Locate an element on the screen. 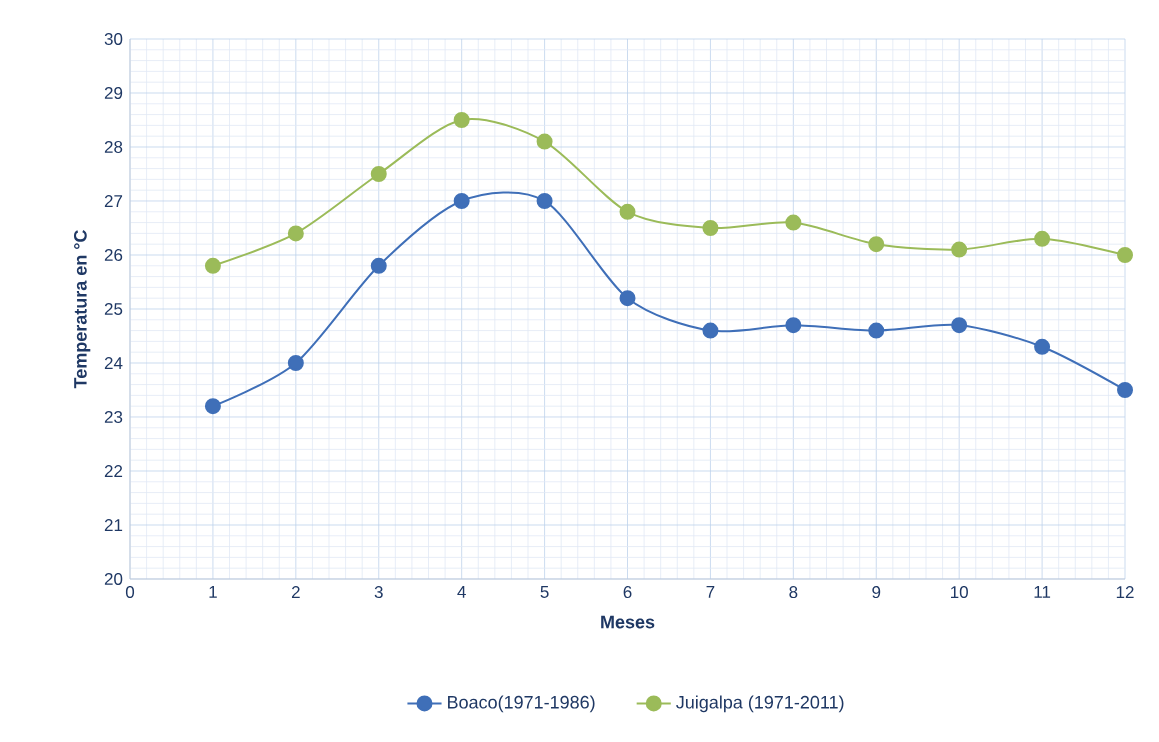 Image resolution: width=1159 pixels, height=742 pixels. x-tick-label: 11 is located at coordinates (1042, 592).